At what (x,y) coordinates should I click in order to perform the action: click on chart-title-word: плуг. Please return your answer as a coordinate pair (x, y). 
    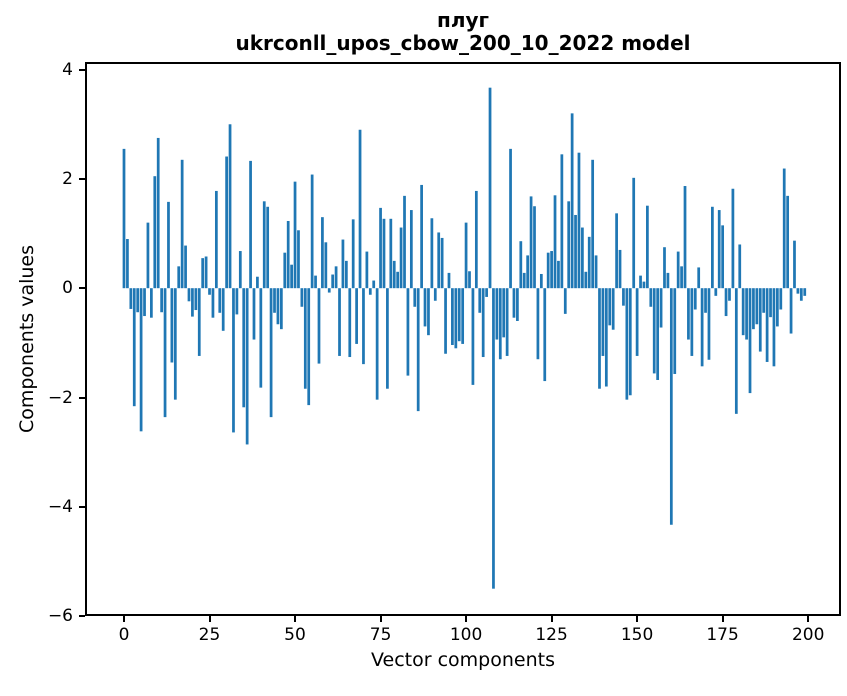
    Looking at the image, I should click on (463, 20).